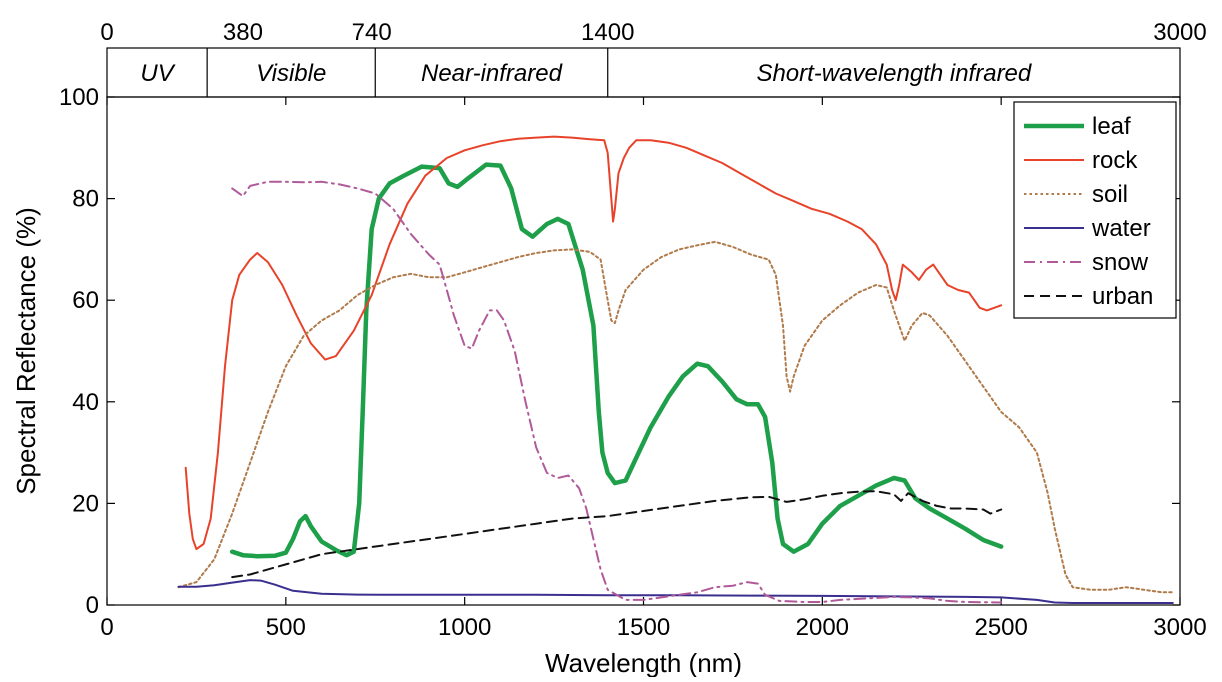 Image resolution: width=1222 pixels, height=682 pixels. I want to click on region-label-short-wavelength-infrared: Short-wavelength infrared, so click(893, 73).